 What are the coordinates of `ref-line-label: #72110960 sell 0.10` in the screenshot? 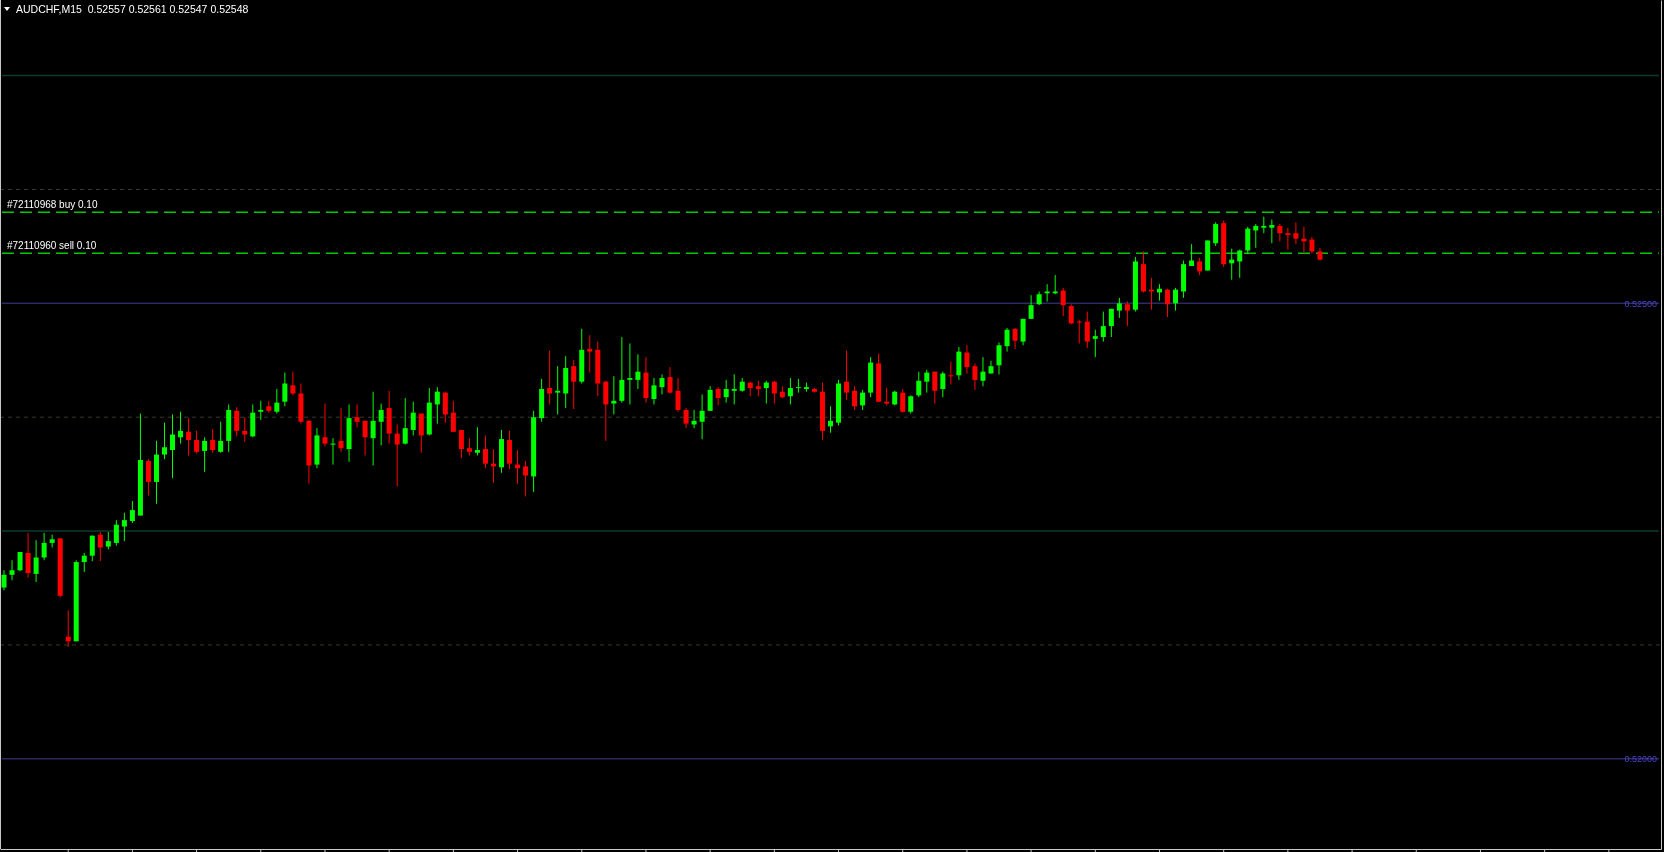 It's located at (52, 246).